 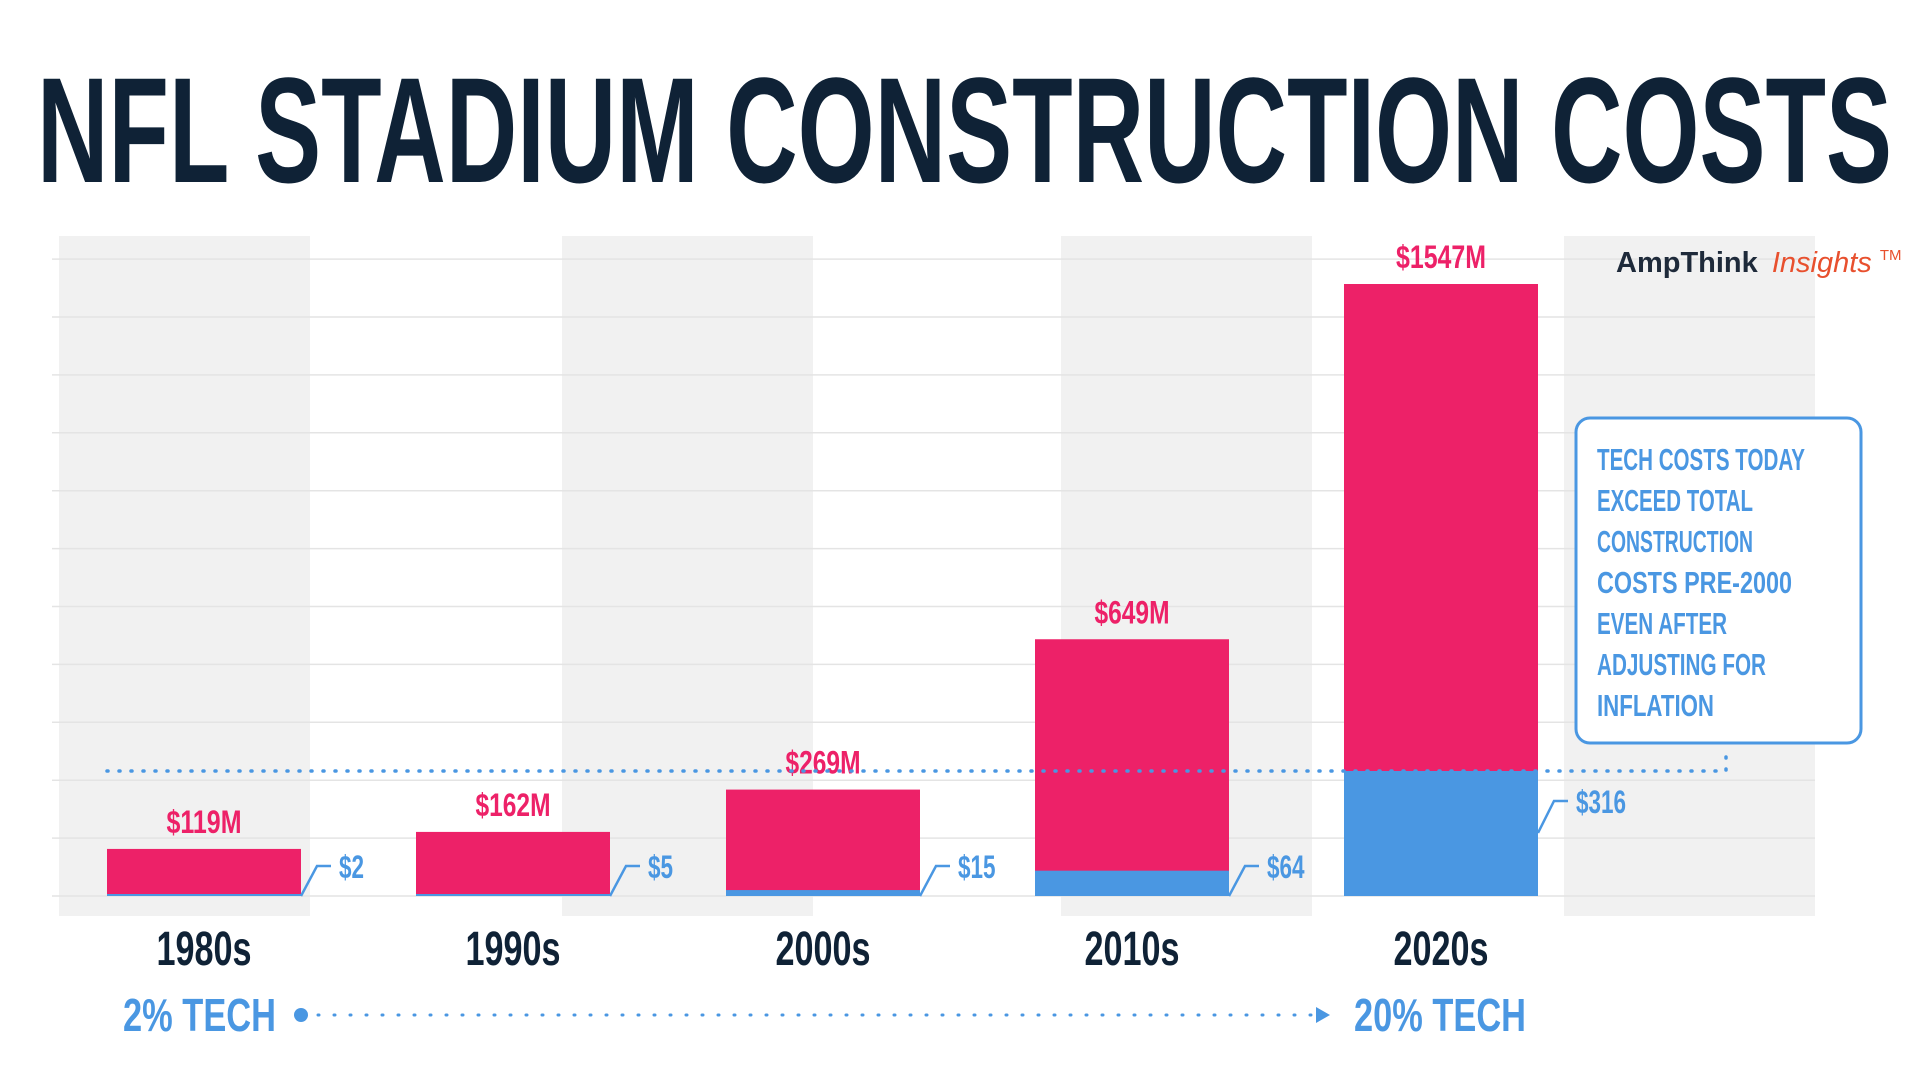 What do you see at coordinates (1132, 949) in the screenshot?
I see `category-label: 2010s` at bounding box center [1132, 949].